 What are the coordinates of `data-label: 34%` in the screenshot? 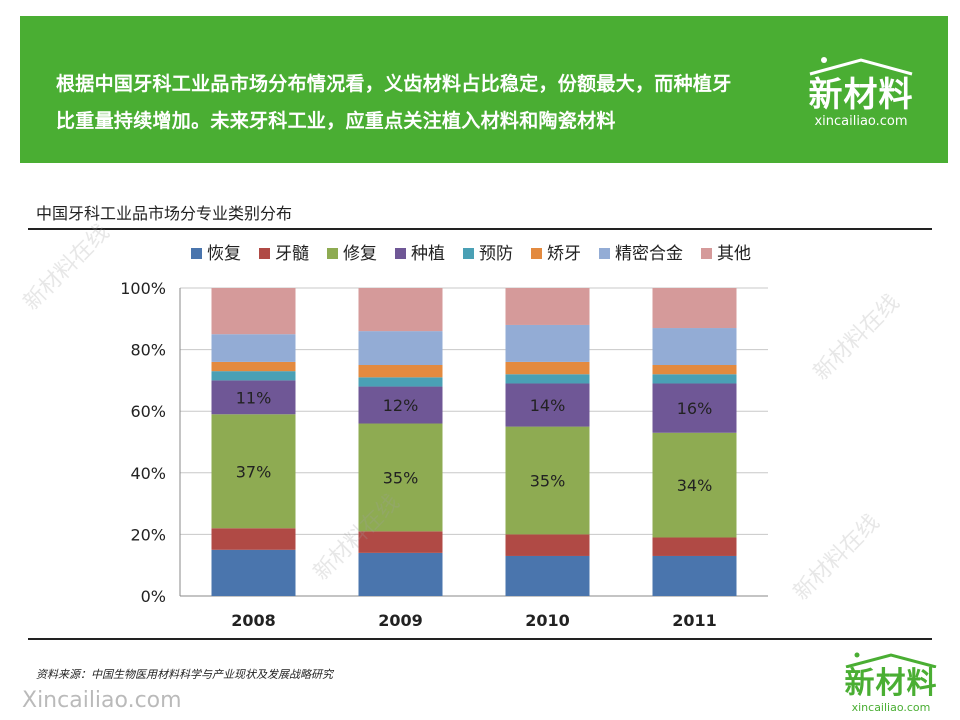 It's located at (695, 485).